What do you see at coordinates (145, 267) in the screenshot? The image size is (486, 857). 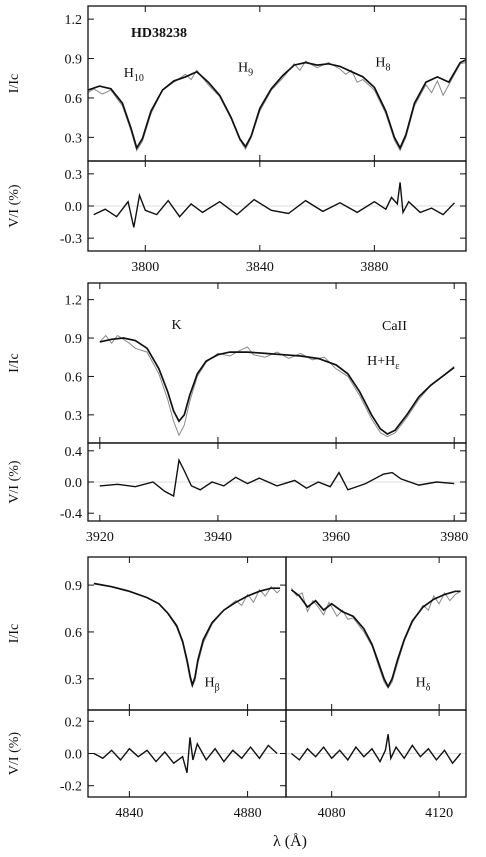 I see `panel-balmer-h8-h9-h10-xtick-label: 3800` at bounding box center [145, 267].